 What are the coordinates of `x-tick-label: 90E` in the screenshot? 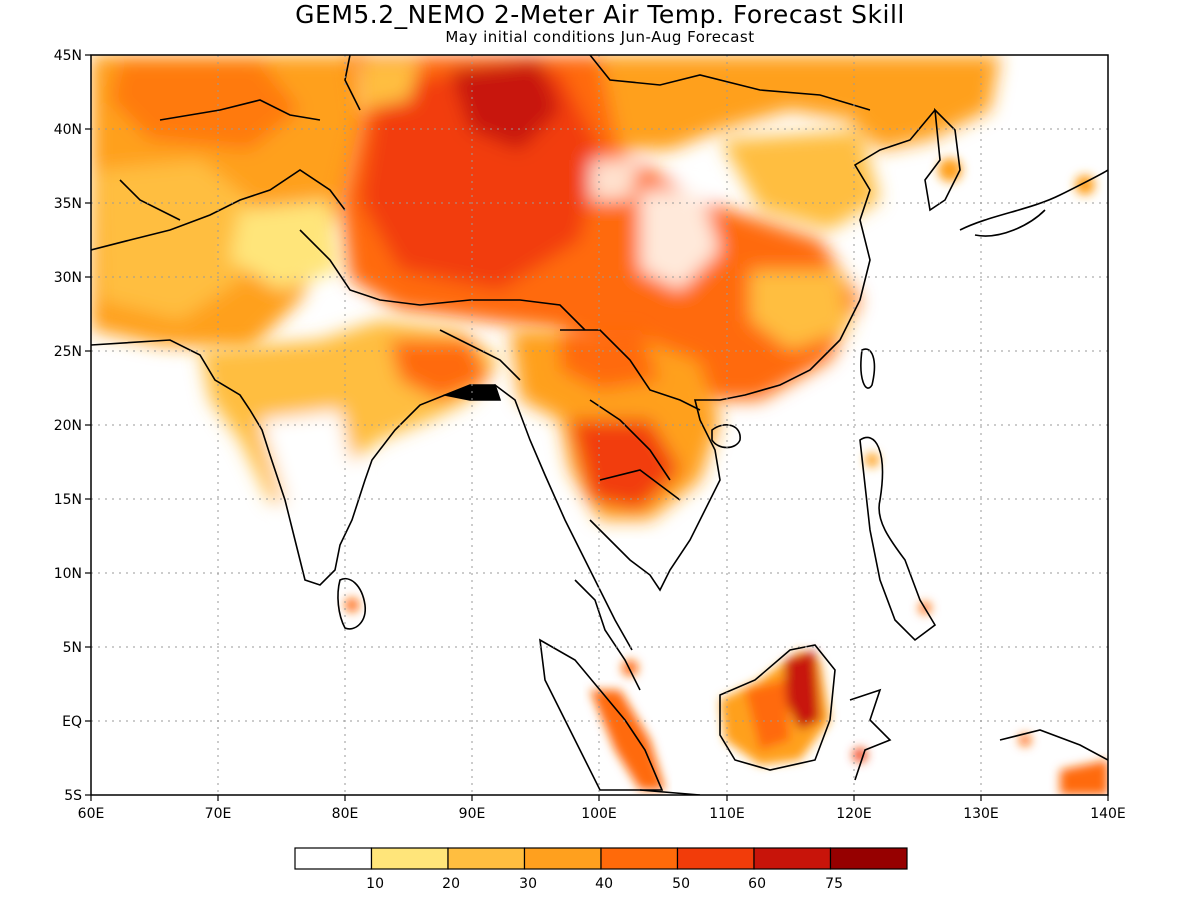 It's located at (472, 814).